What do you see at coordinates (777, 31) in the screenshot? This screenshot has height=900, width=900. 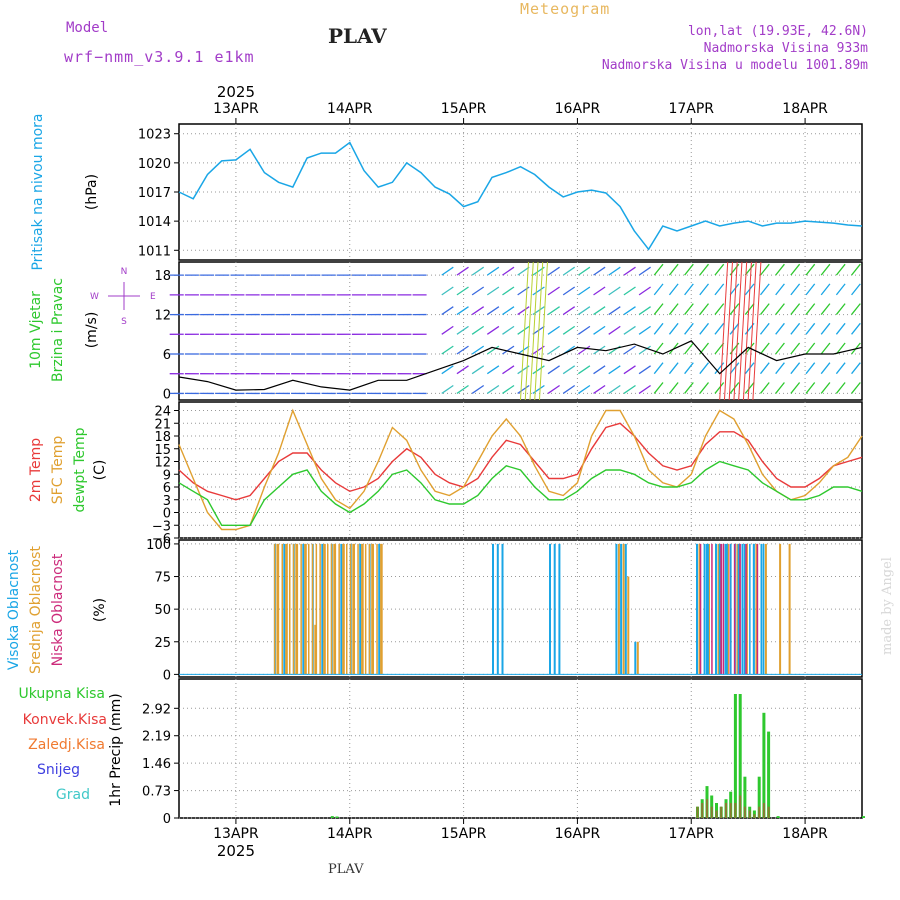 I see `lonlat-label: lon,lat (19.93E, 42.6N)` at bounding box center [777, 31].